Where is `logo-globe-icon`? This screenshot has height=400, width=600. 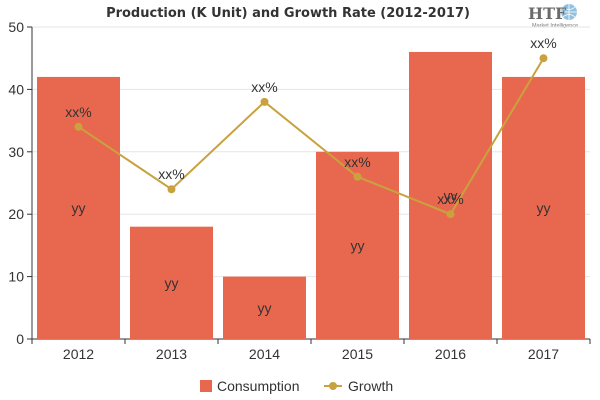
logo-globe-icon is located at coordinates (569, 12).